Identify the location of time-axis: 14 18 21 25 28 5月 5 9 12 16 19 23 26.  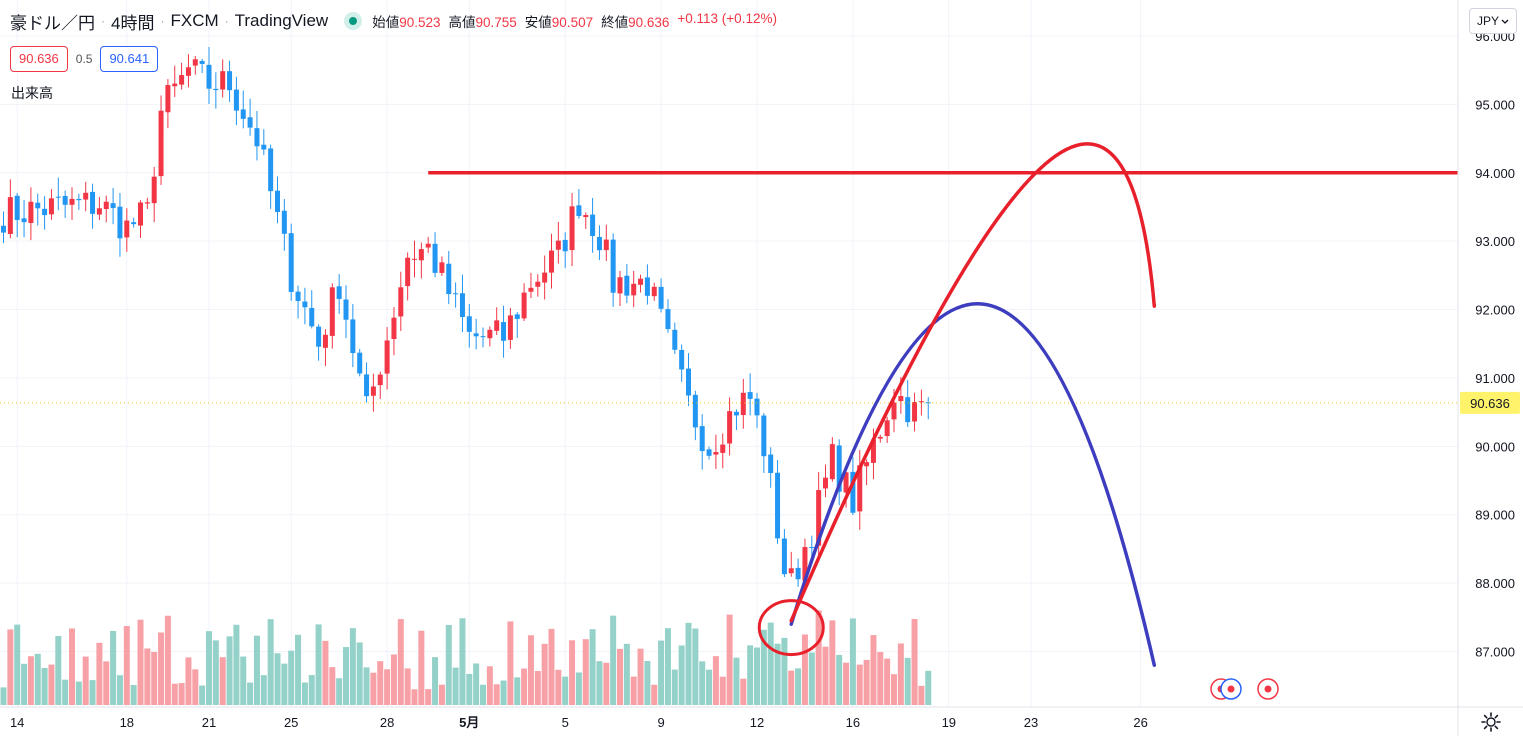
(761, 718).